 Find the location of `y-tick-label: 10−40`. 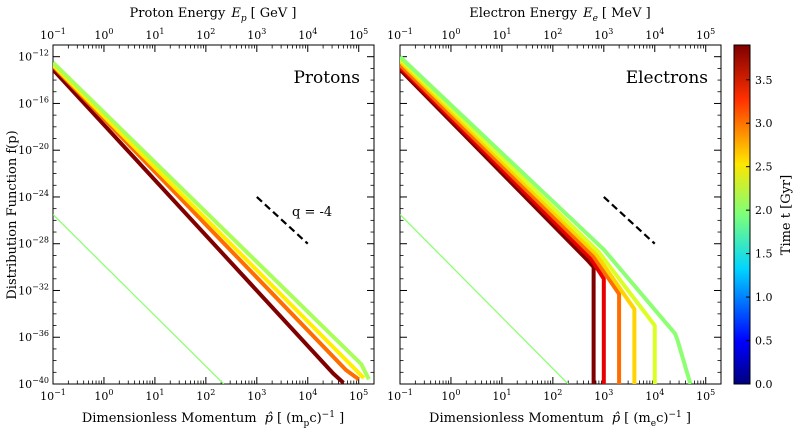

y-tick-label: 10−40 is located at coordinates (33, 383).